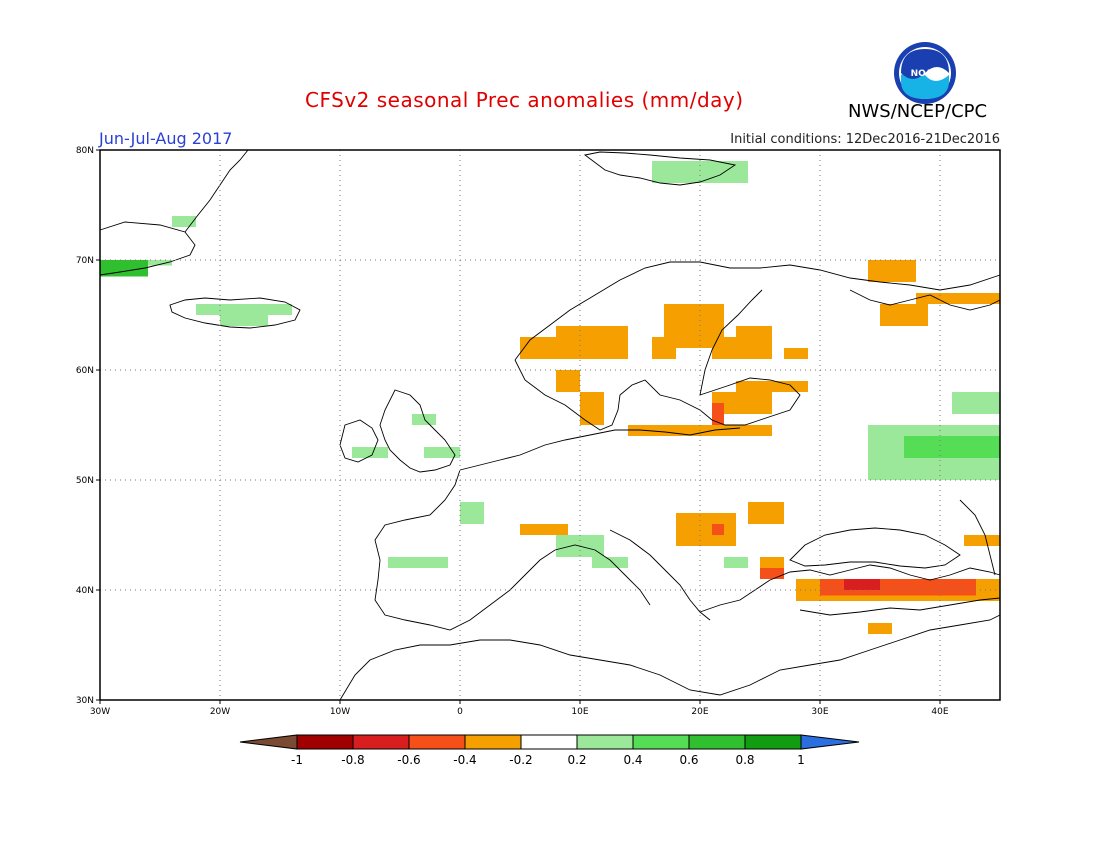 This screenshot has height=850, width=1100. Describe the element at coordinates (576, 760) in the screenshot. I see `colorbar-label: 0.2` at that location.